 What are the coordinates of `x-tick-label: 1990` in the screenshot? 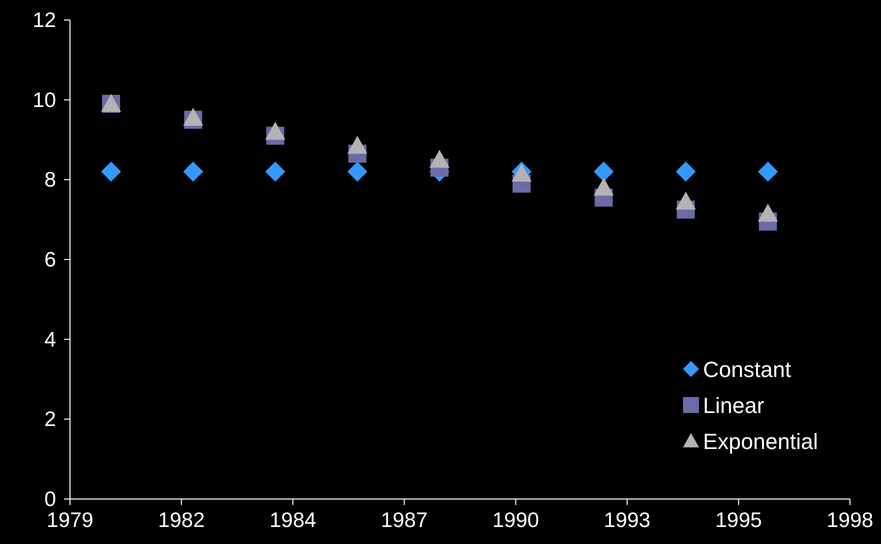 It's located at (516, 520).